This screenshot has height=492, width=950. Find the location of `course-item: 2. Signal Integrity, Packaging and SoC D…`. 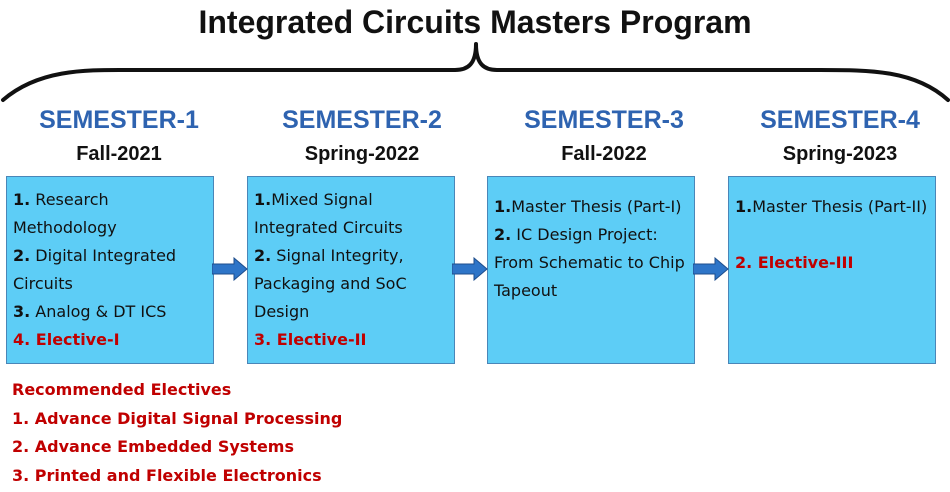

course-item: 2. Signal Integrity, Packaging and SoC D… is located at coordinates (351, 284).